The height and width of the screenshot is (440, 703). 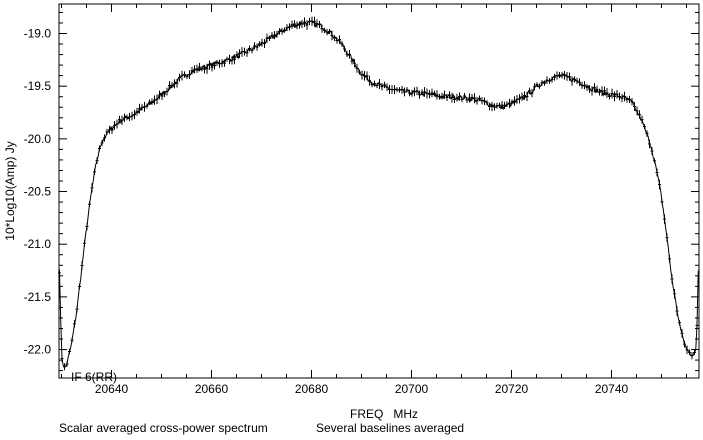 I want to click on caption-right: Several baselines averaged, so click(x=390, y=428).